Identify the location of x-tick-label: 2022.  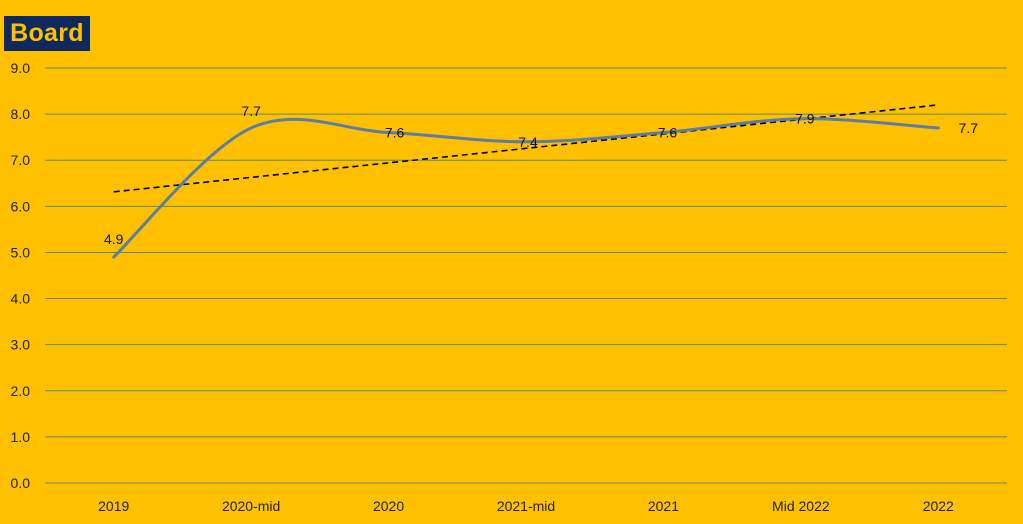
(938, 506).